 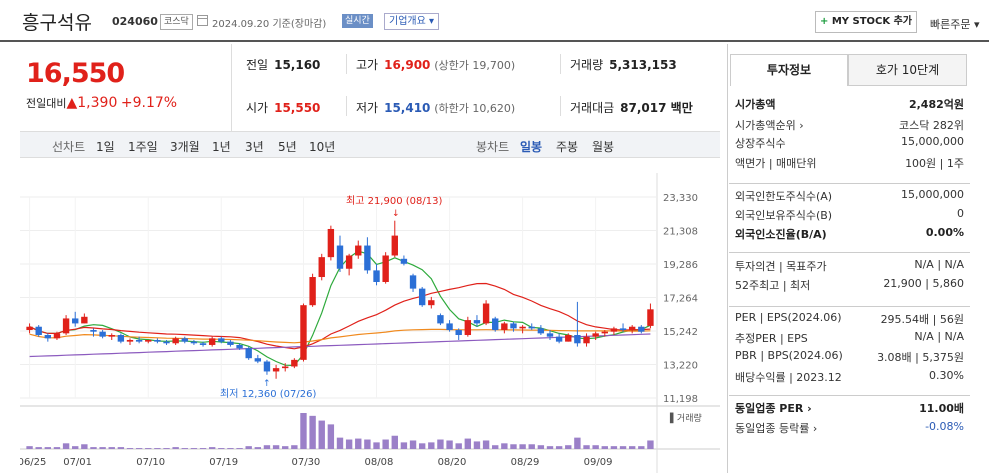 What do you see at coordinates (567, 147) in the screenshot?
I see `candle-type-2: 주봉` at bounding box center [567, 147].